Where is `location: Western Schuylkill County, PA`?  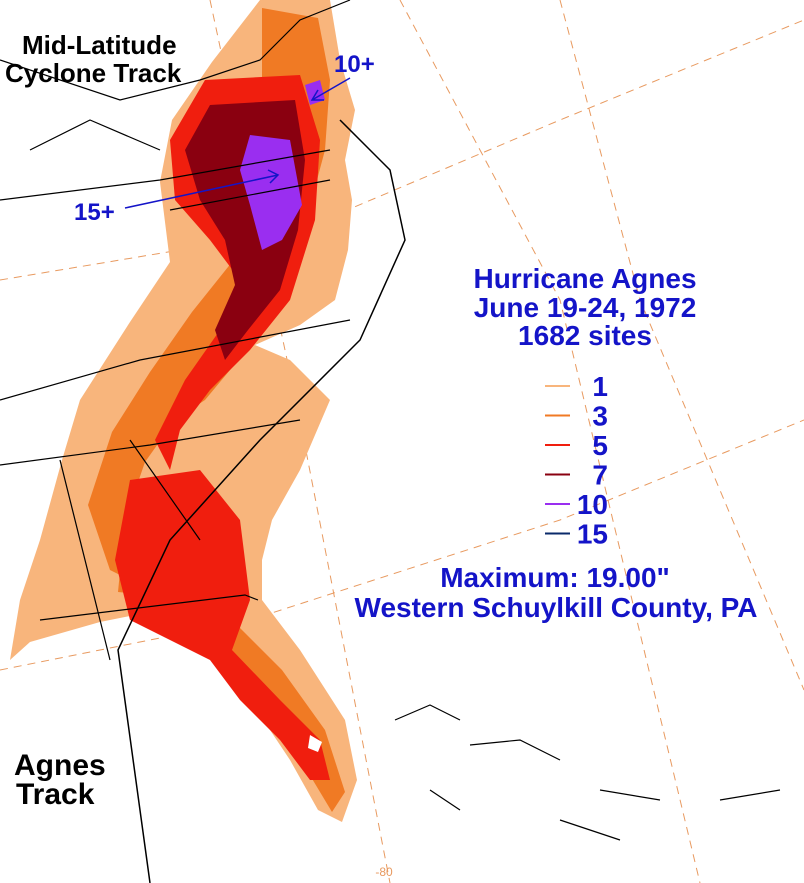
location: Western Schuylkill County, PA is located at coordinates (556, 607).